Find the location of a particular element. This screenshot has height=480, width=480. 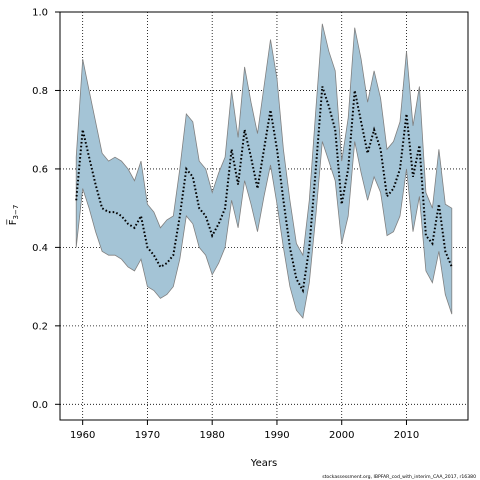

x-tick-label: 1990 is located at coordinates (276, 435).